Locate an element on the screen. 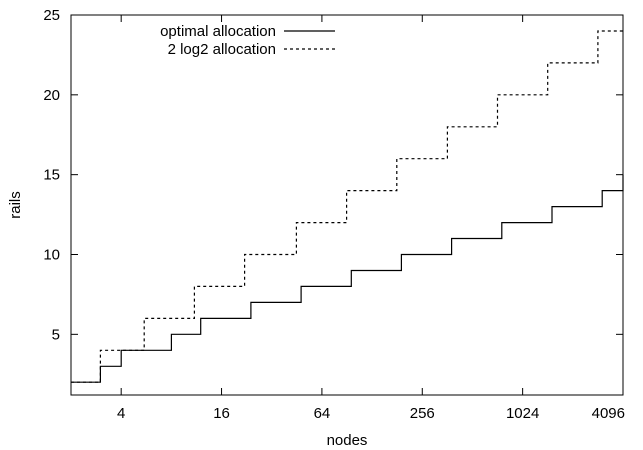 The width and height of the screenshot is (643, 450). y-tick-label: 25 is located at coordinates (51, 15).